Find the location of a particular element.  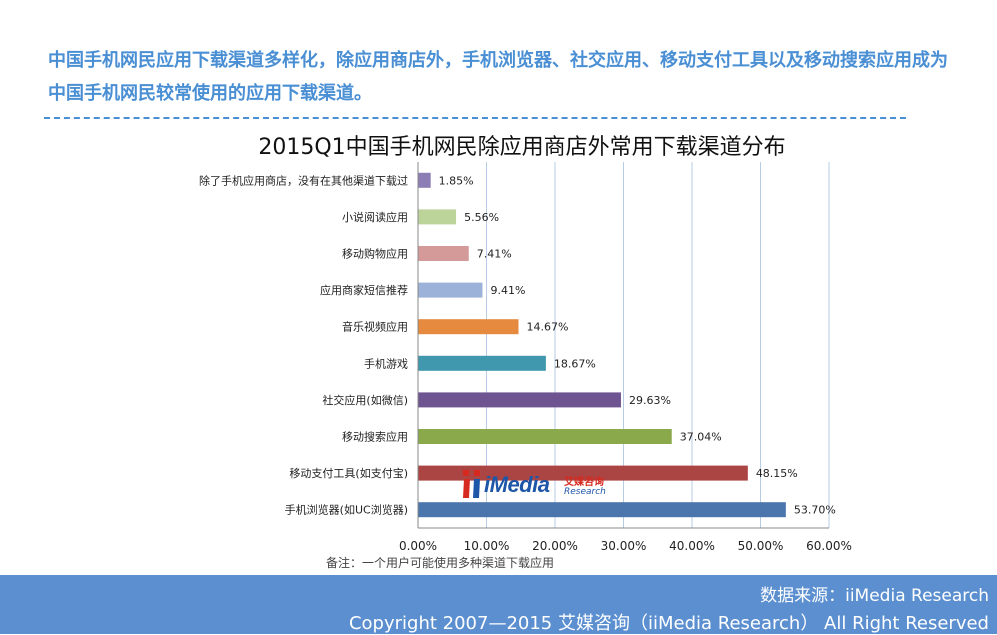

x-tick-label: 30.00% is located at coordinates (624, 546).